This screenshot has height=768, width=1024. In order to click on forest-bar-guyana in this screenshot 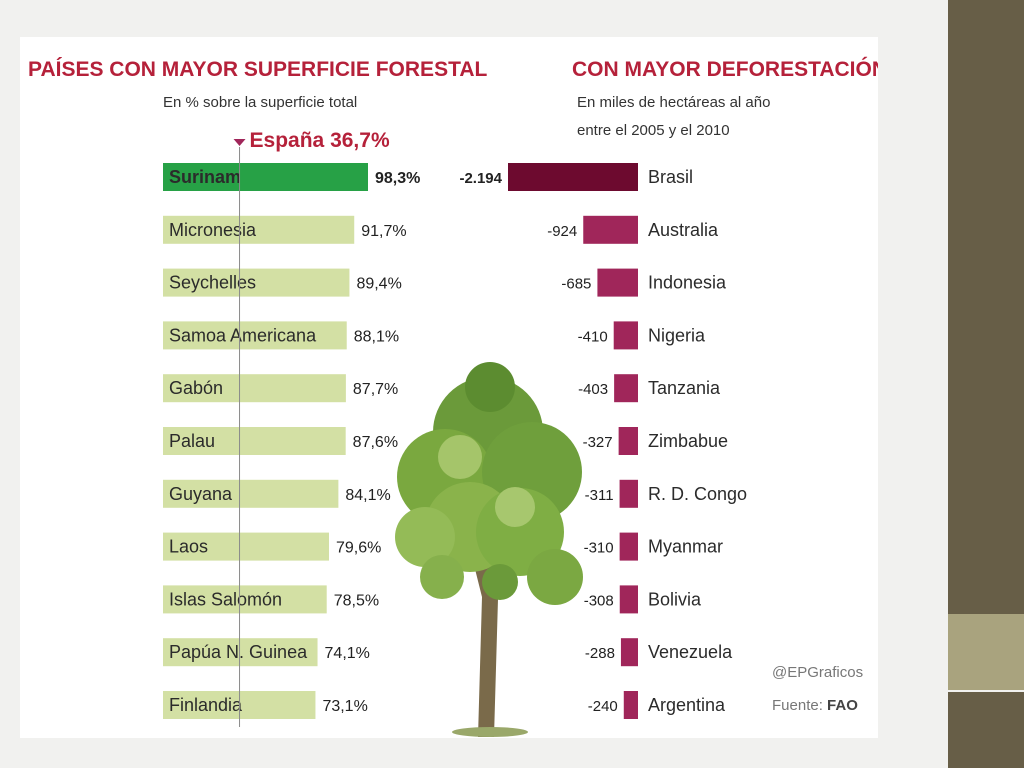, I will do `click(251, 493)`.